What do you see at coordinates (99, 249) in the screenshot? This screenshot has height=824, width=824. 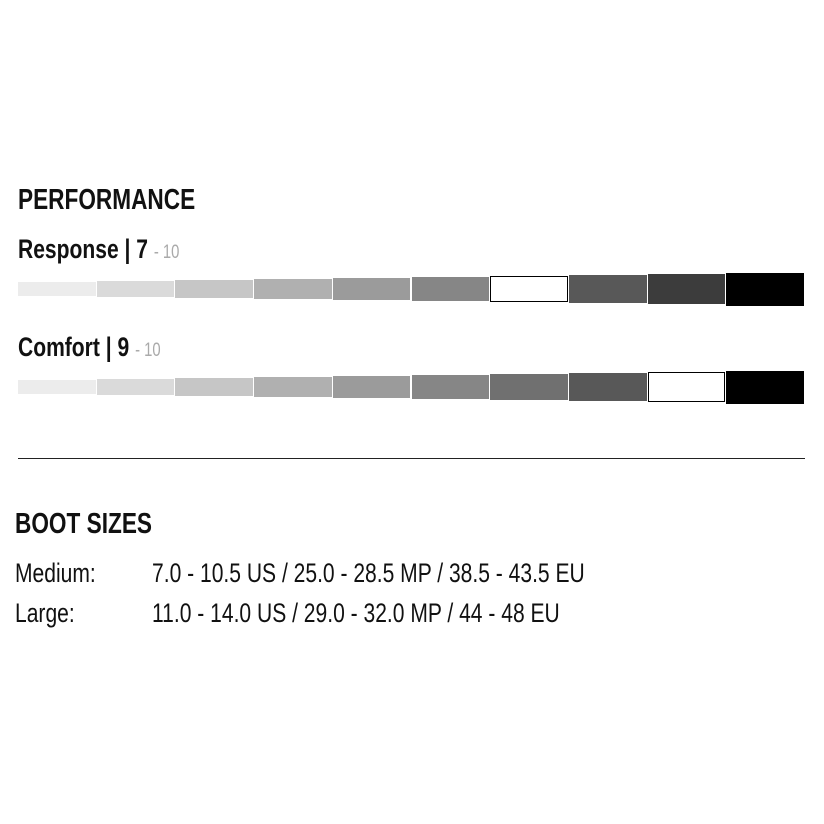 I see `response-label: Response | 7 - 10` at bounding box center [99, 249].